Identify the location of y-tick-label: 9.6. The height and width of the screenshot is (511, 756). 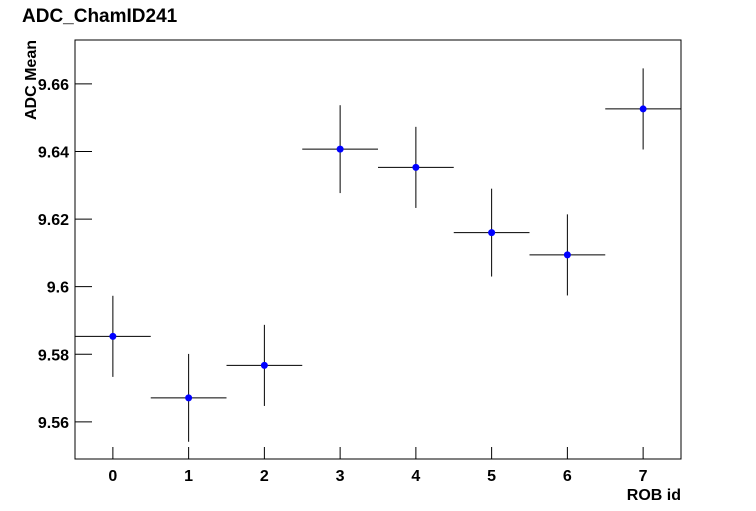
(58, 288).